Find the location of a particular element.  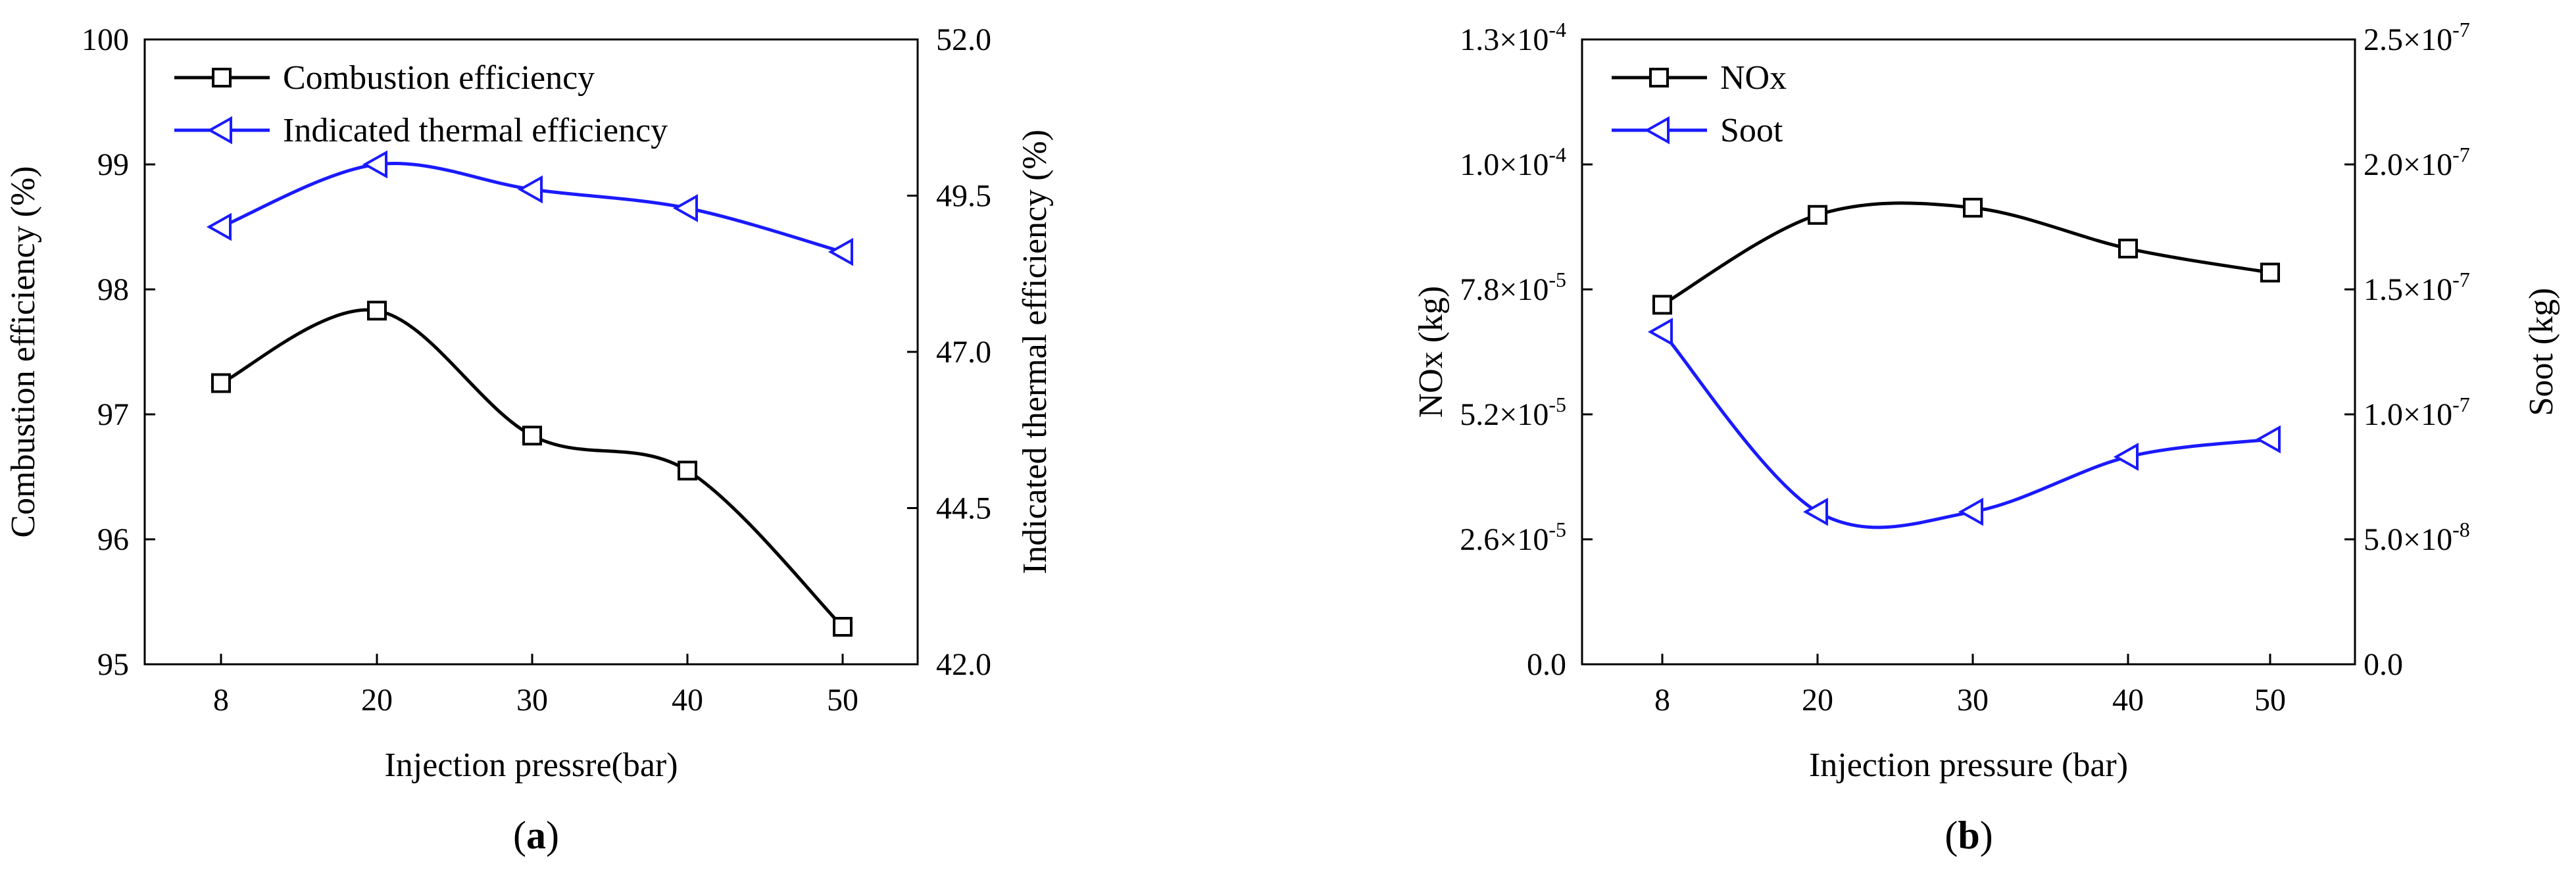

series-line-soot is located at coordinates (1966, 430).